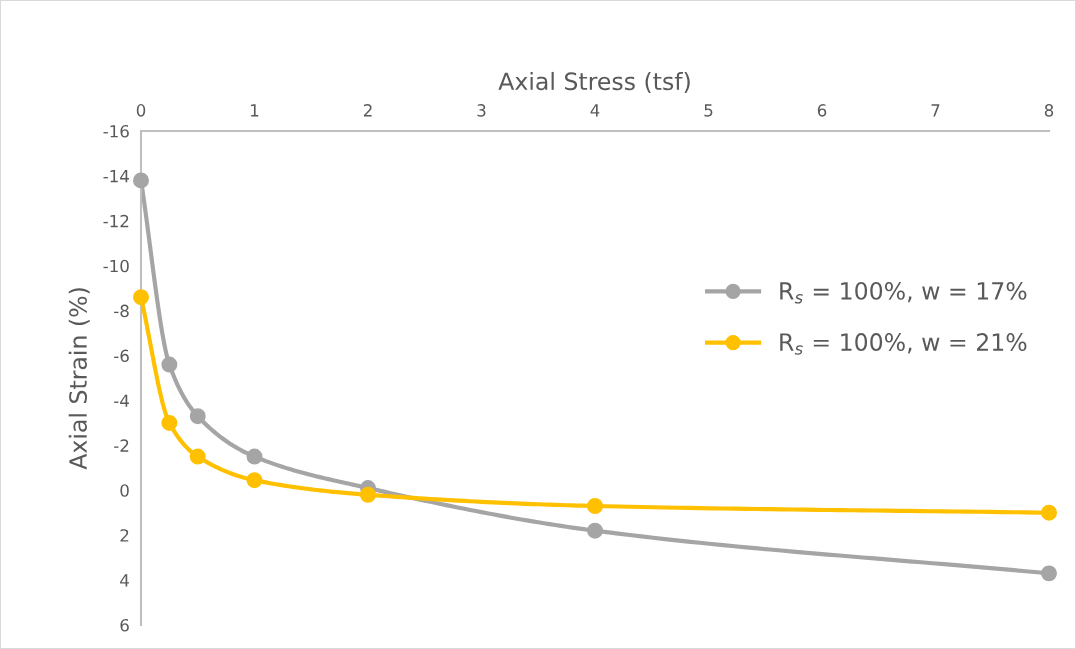  I want to click on legend-label: R$_{s}$ = 100%, w = 21%, so click(903, 344).